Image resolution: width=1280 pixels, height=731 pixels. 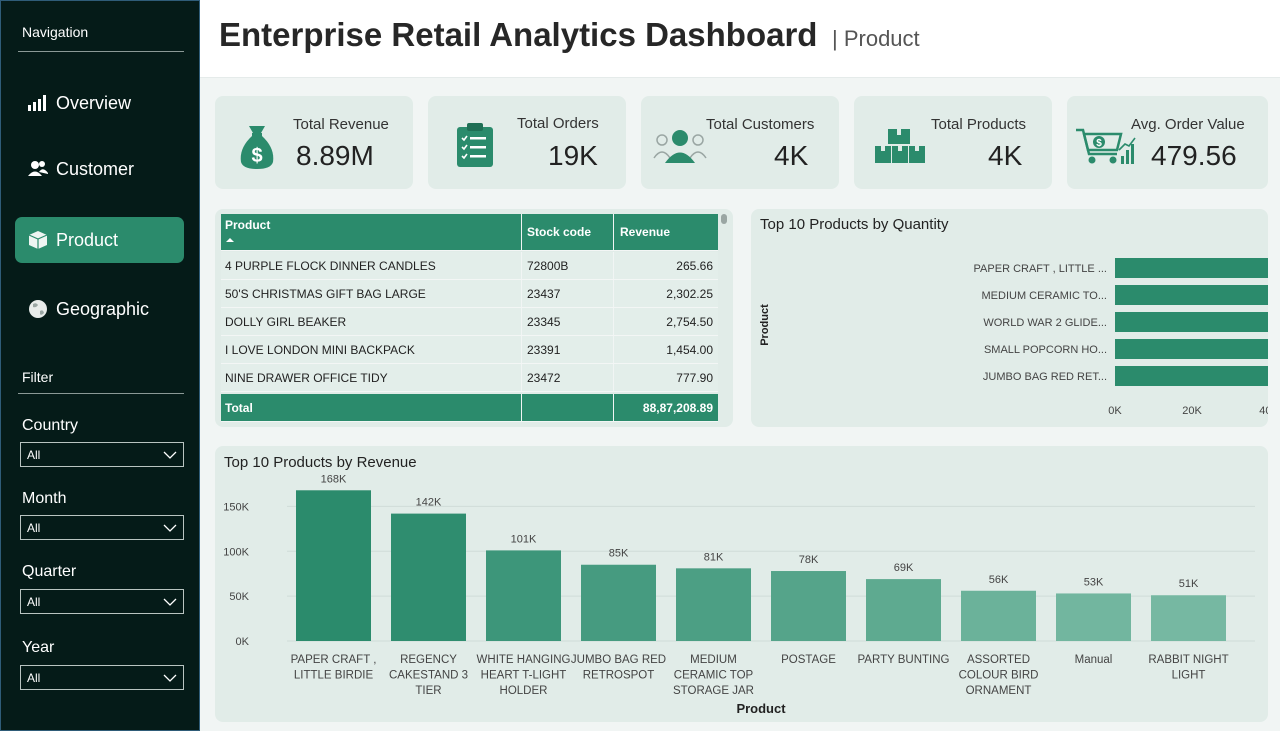 What do you see at coordinates (567, 265) in the screenshot?
I see `stock-code-cell: 72800B` at bounding box center [567, 265].